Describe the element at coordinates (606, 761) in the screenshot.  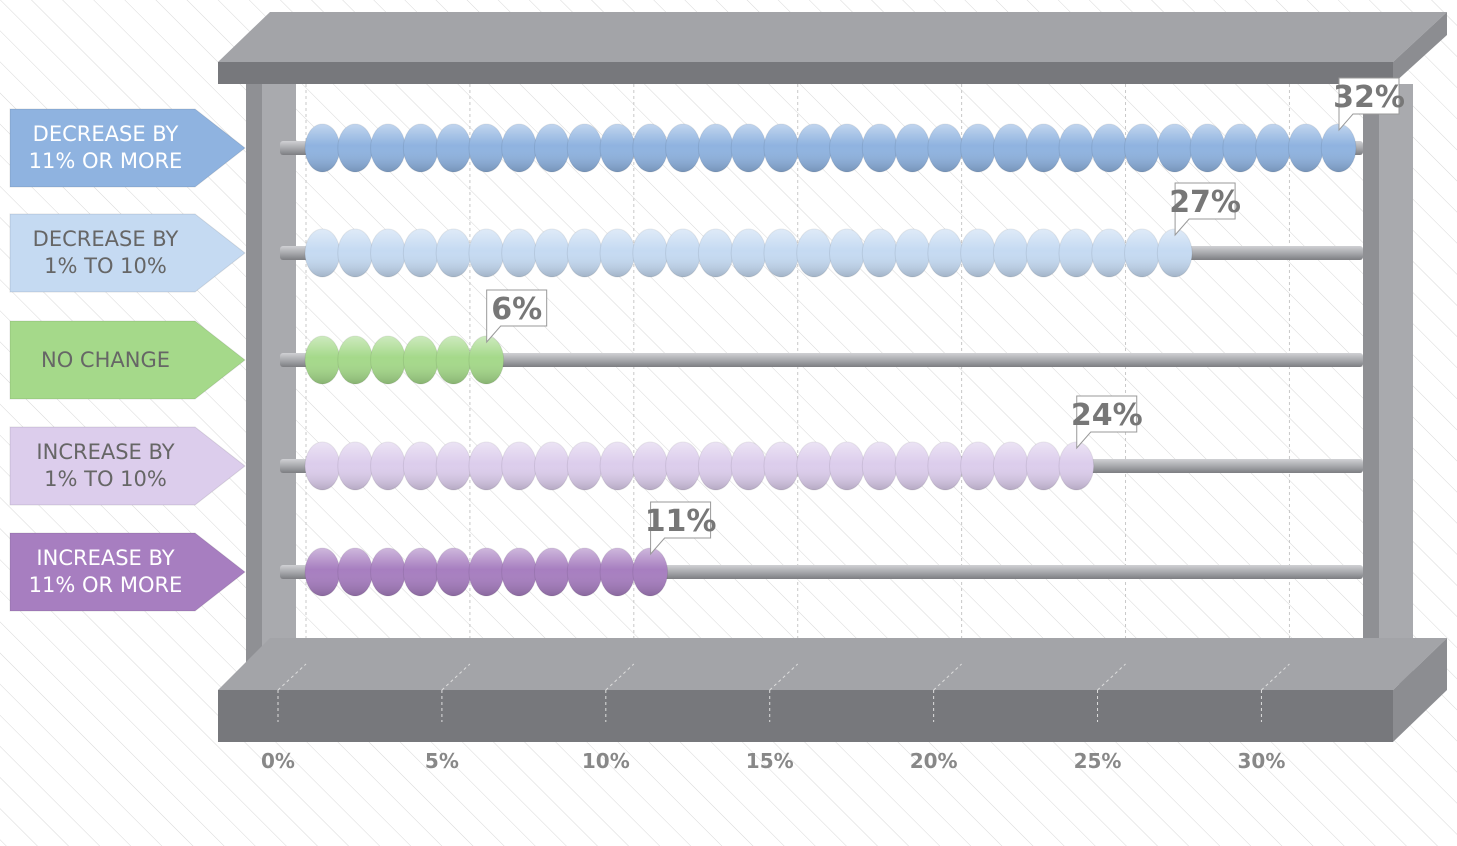
I see `x-tick-label: 10%` at that location.